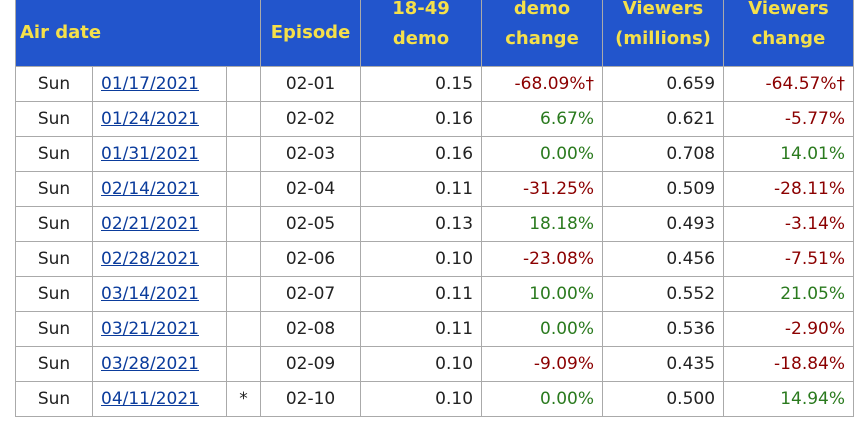 The height and width of the screenshot is (424, 854). I want to click on demo-change-cell: -23.08%, so click(542, 258).